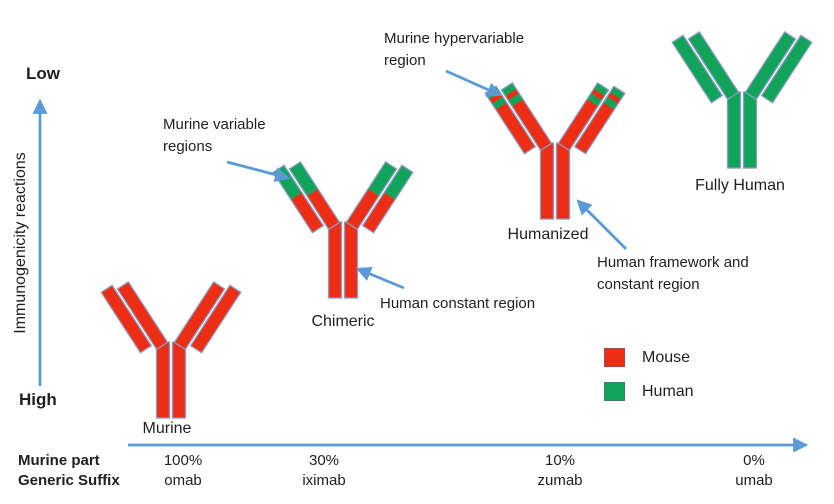 The width and height of the screenshot is (834, 504). What do you see at coordinates (188, 146) in the screenshot?
I see `annotation-line: regions` at bounding box center [188, 146].